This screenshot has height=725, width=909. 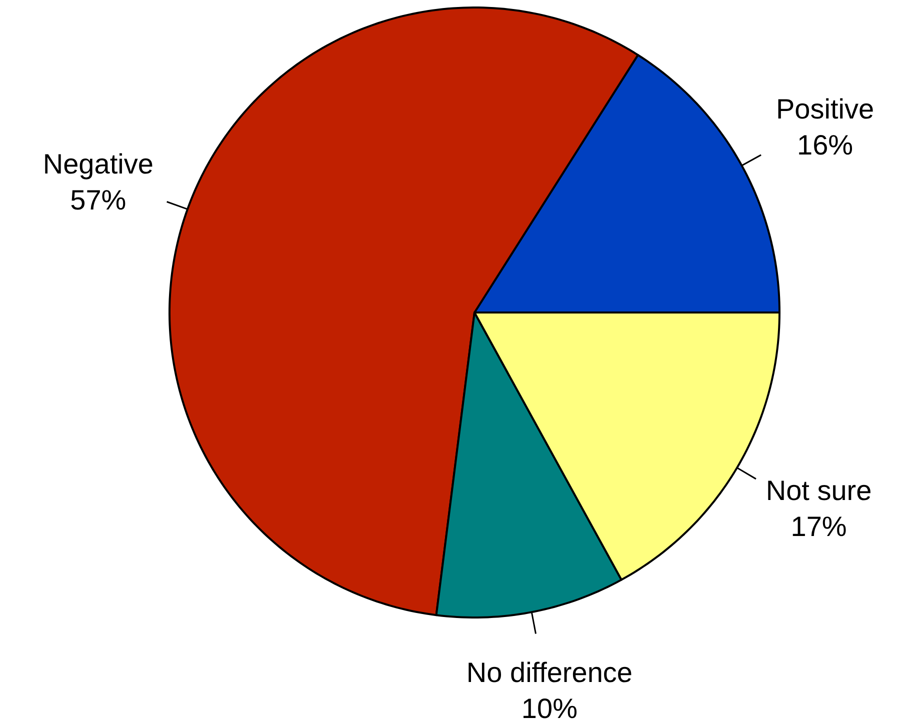 What do you see at coordinates (98, 200) in the screenshot?
I see `data-label: 57%` at bounding box center [98, 200].